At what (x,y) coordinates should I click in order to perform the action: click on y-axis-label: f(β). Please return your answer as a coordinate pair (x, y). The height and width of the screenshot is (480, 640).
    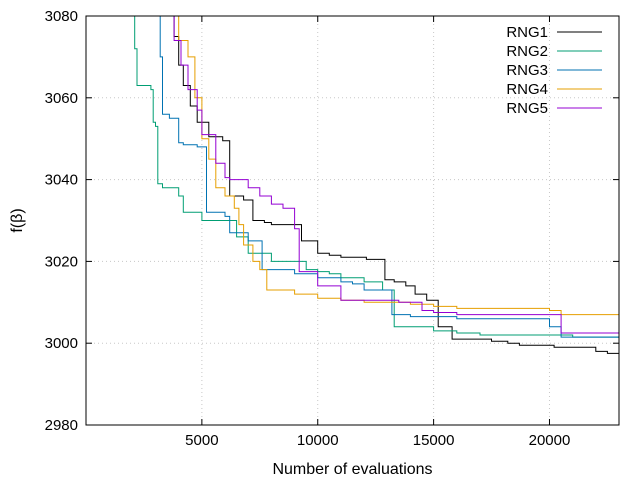
    Looking at the image, I should click on (17, 220).